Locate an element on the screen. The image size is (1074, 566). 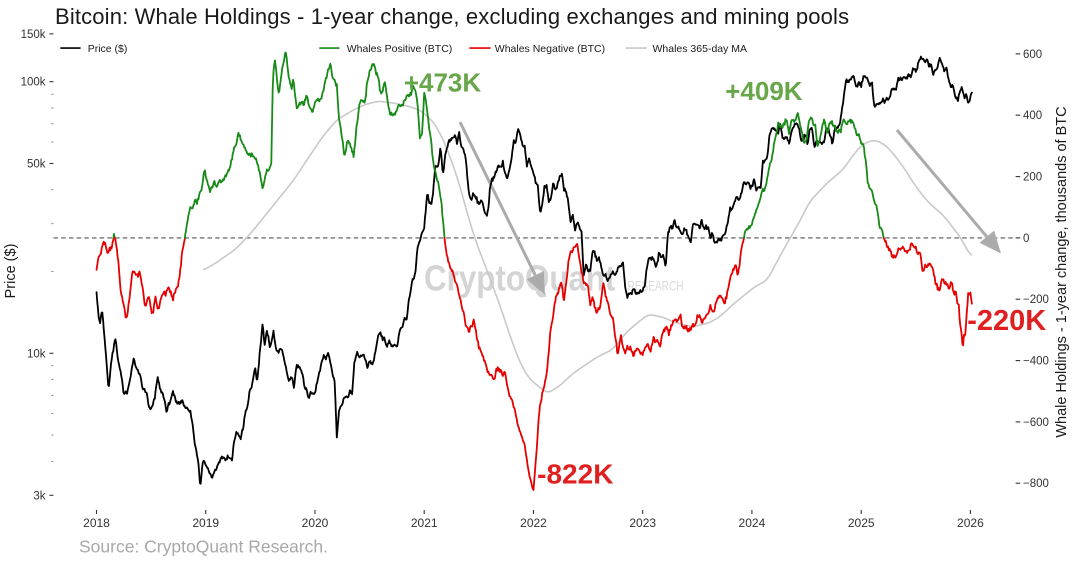
svg-text: 2026 is located at coordinates (970, 523).